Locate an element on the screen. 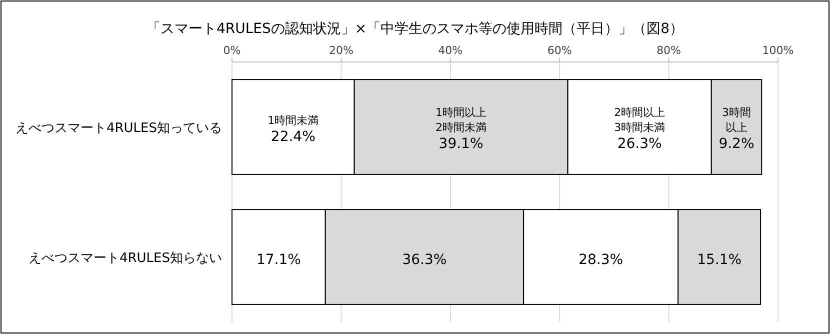 This screenshot has width=830, height=334. series-label: 3時間以上 is located at coordinates (737, 120).